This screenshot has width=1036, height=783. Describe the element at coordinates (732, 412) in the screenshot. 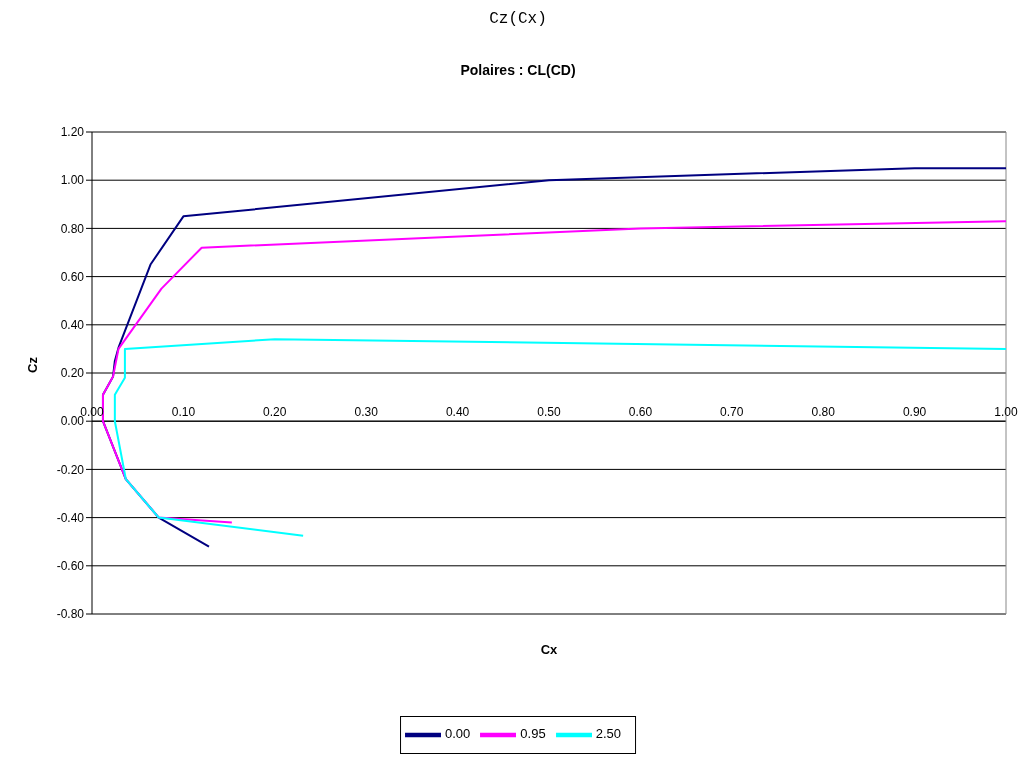

I see `x-tick-label: 0.70` at that location.